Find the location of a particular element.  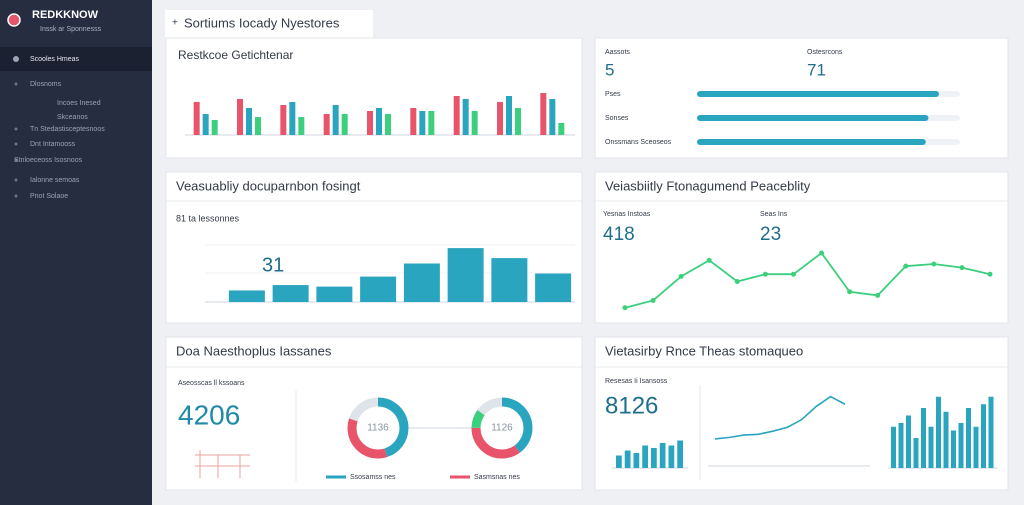

nav-item: Skceanos is located at coordinates (72, 117).